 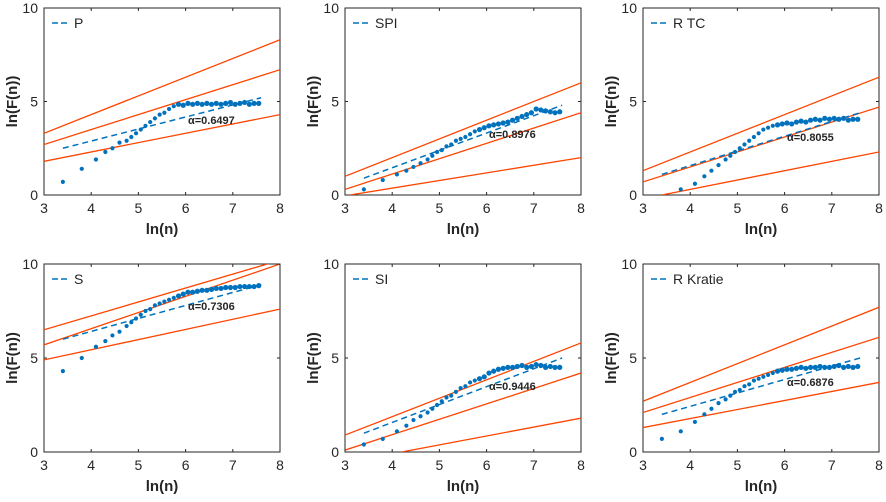 What do you see at coordinates (633, 195) in the screenshot?
I see `y-tick-label: 0` at bounding box center [633, 195].